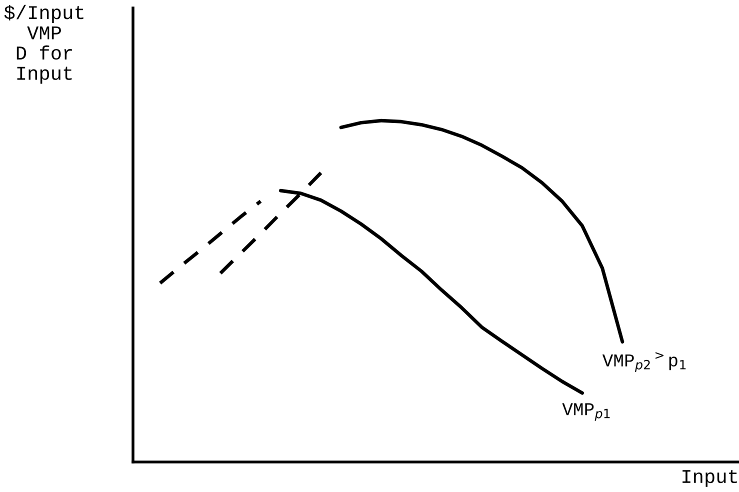 This screenshot has height=492, width=739. Describe the element at coordinates (709, 478) in the screenshot. I see `x-axis-title: Input` at that location.